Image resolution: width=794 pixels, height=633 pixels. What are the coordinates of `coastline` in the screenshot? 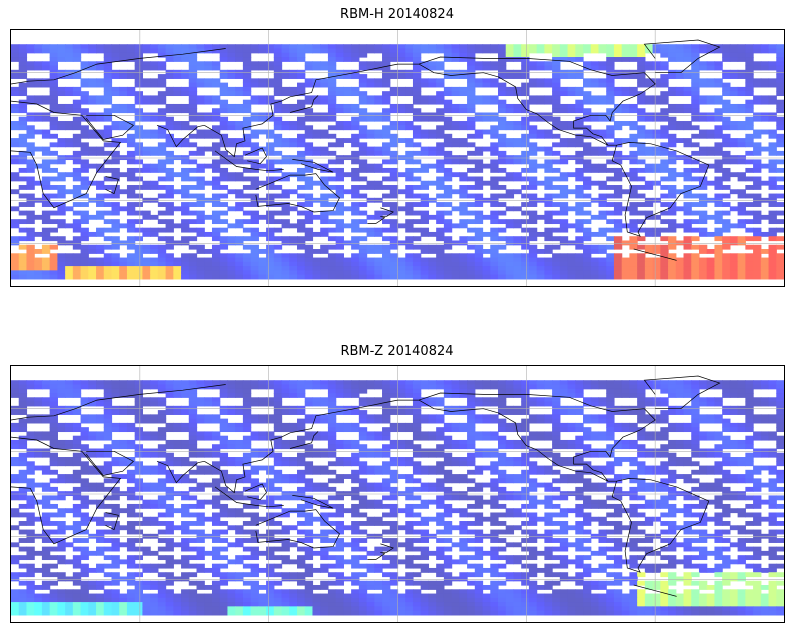 It's located at (655, 254).